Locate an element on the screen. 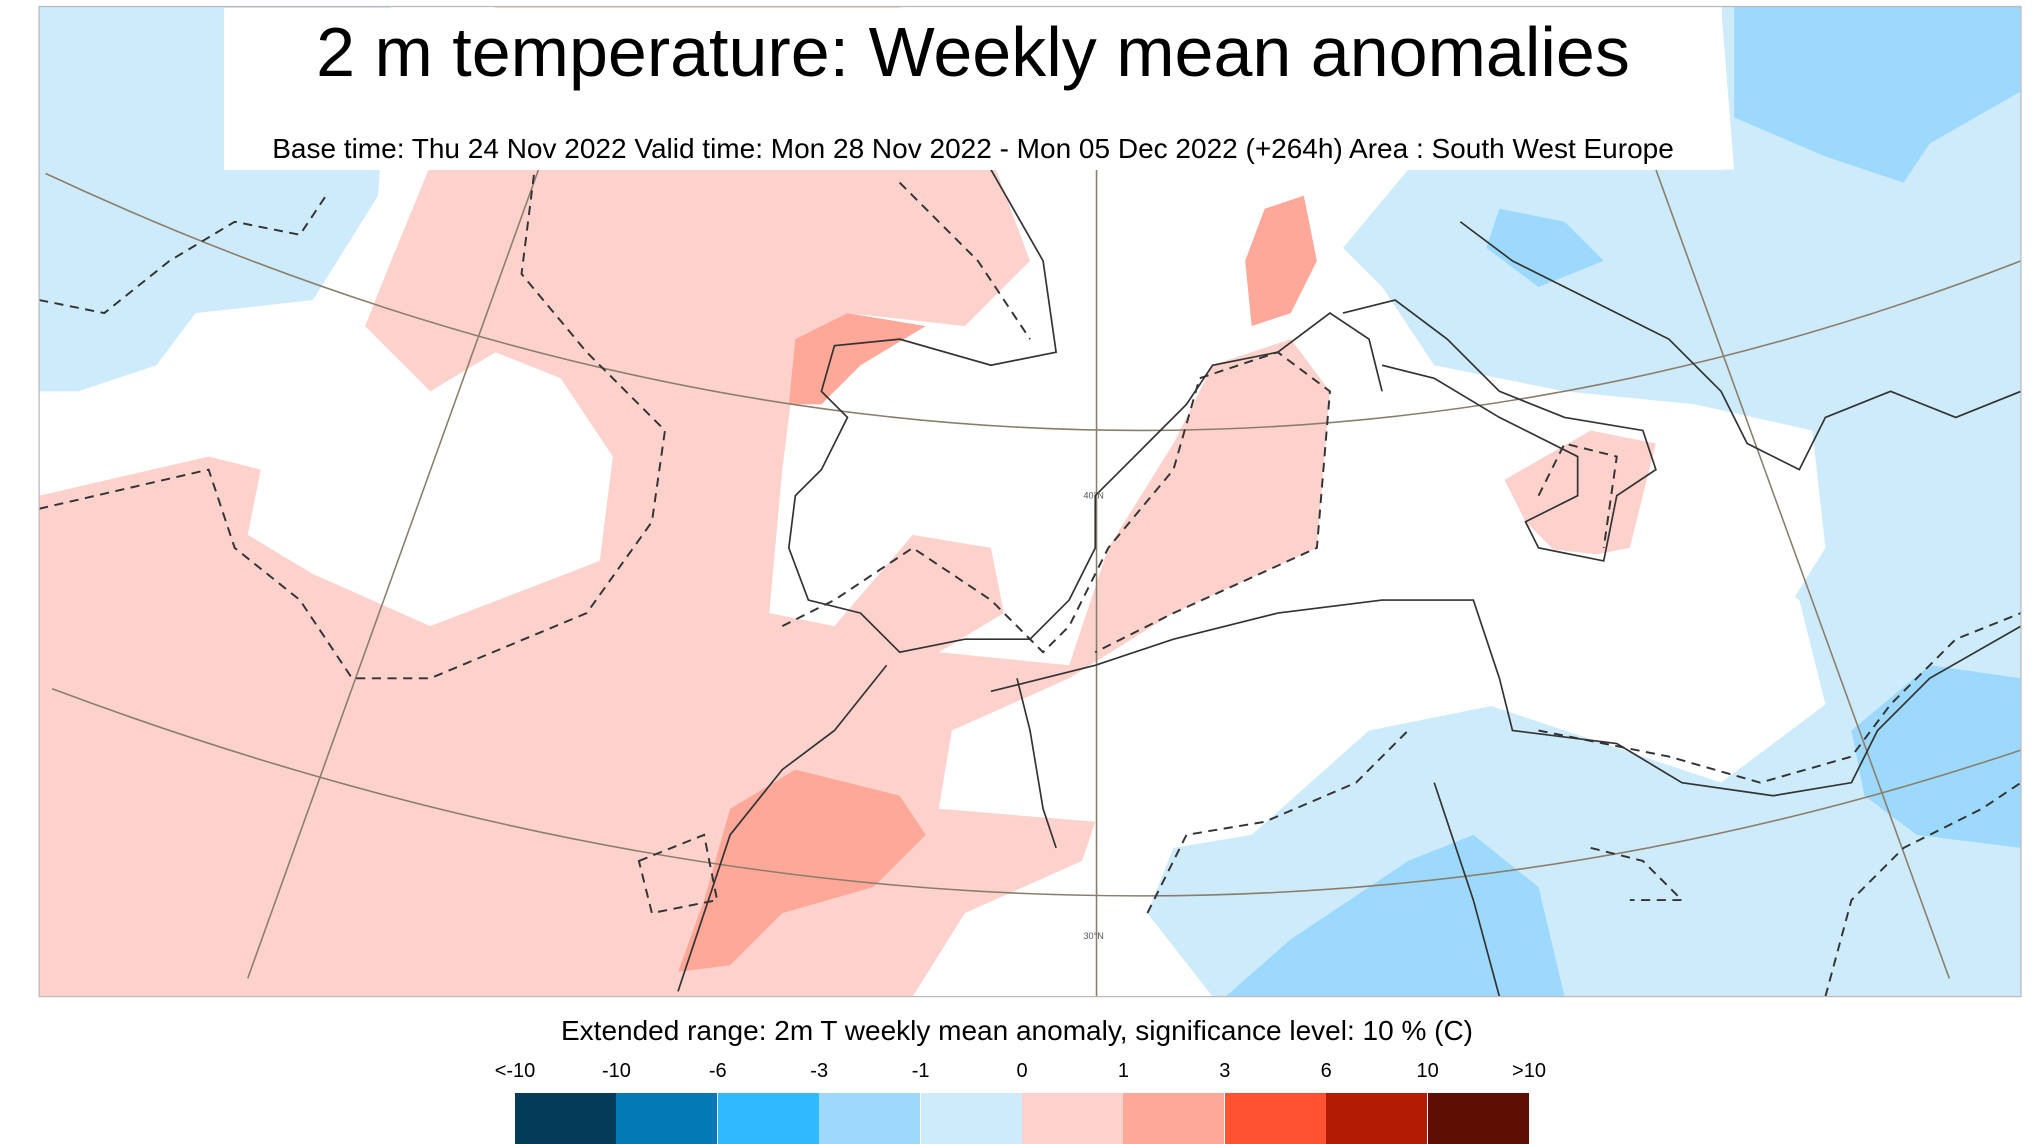  anomaly-region-warm-biscay is located at coordinates (857, 359).